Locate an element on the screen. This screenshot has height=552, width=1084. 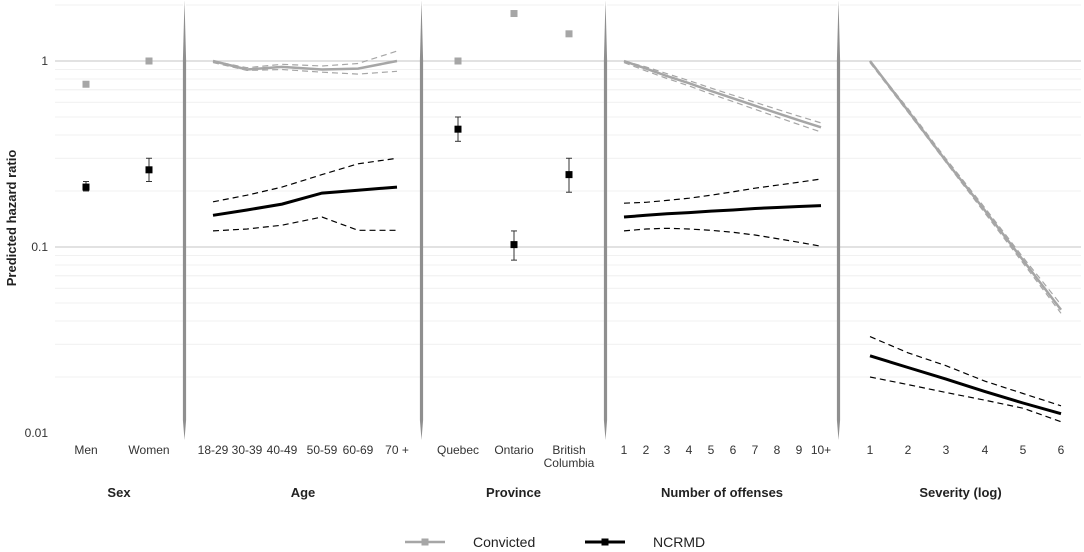
x-tick-label: Men is located at coordinates (85, 450).